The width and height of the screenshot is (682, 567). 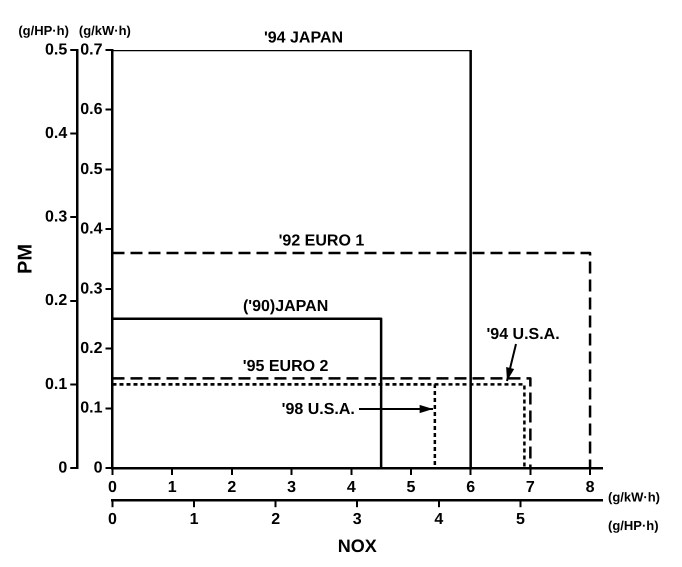 I want to click on annotation: '98 U.S.A., so click(x=318, y=409).